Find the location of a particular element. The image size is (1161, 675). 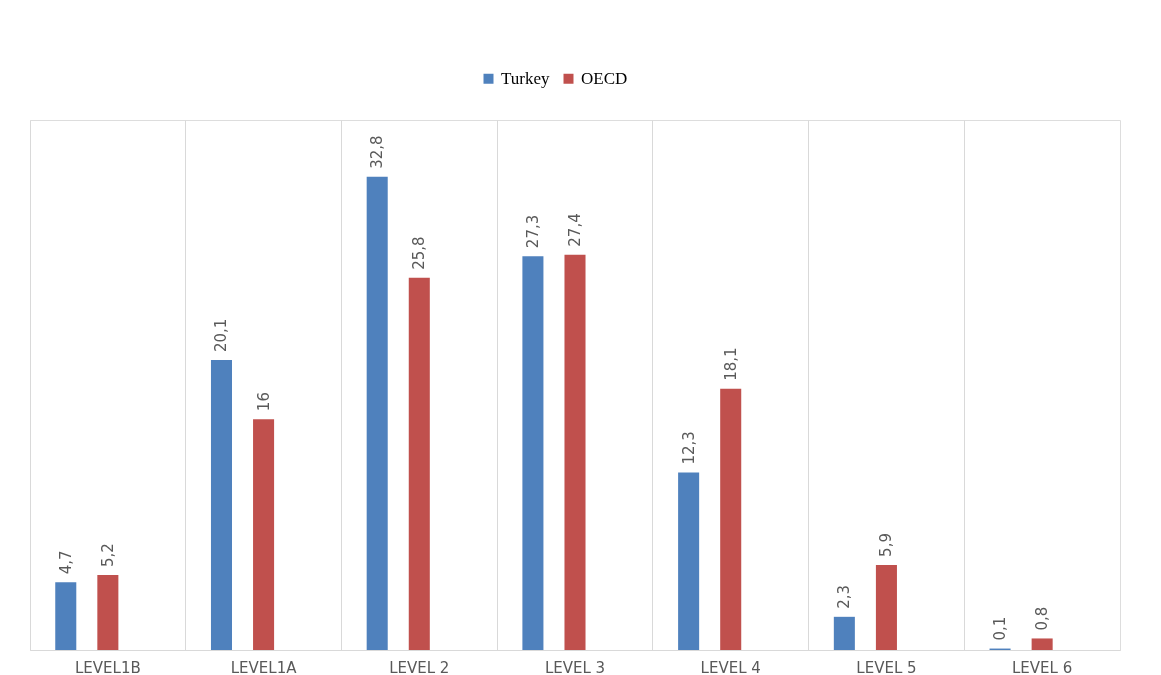

data-label: 27,3 is located at coordinates (532, 231).